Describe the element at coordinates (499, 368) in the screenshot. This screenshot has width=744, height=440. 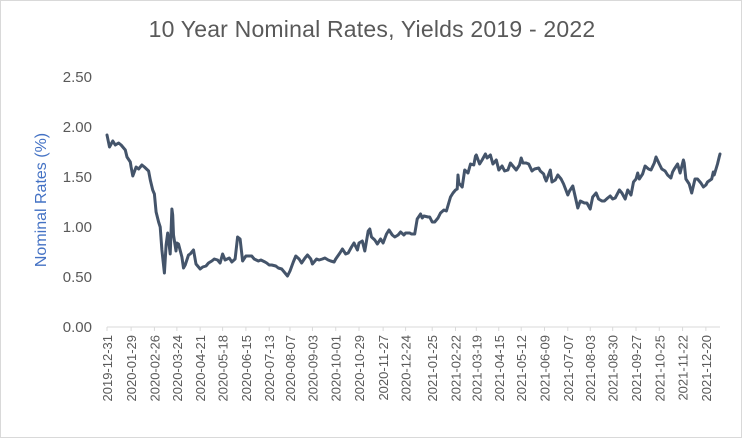
I see `x-tick-label: 2021-04-15` at that location.